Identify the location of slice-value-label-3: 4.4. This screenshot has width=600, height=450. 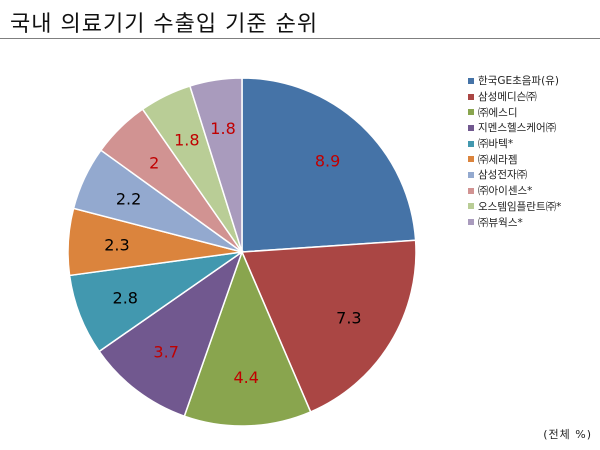
(246, 377).